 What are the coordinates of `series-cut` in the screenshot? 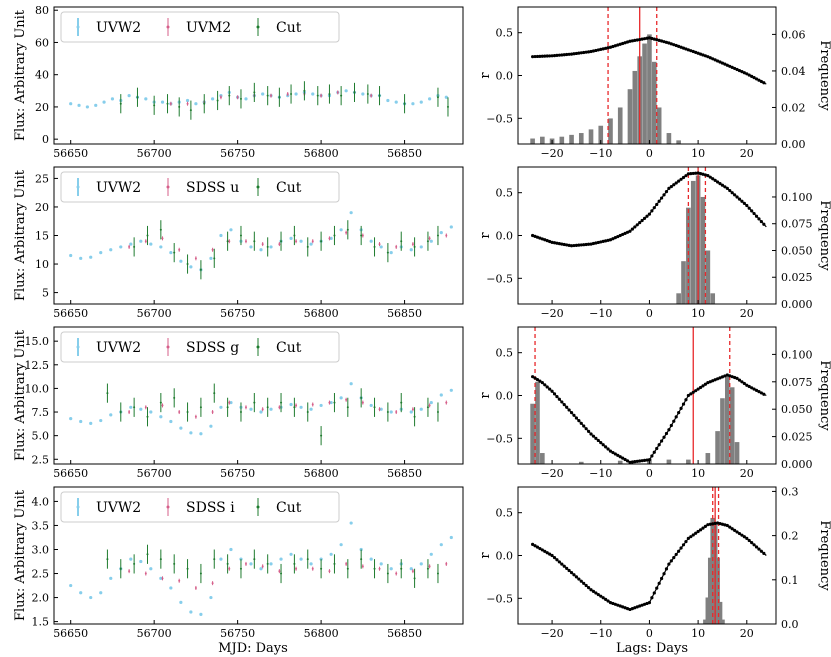 It's located at (286, 250).